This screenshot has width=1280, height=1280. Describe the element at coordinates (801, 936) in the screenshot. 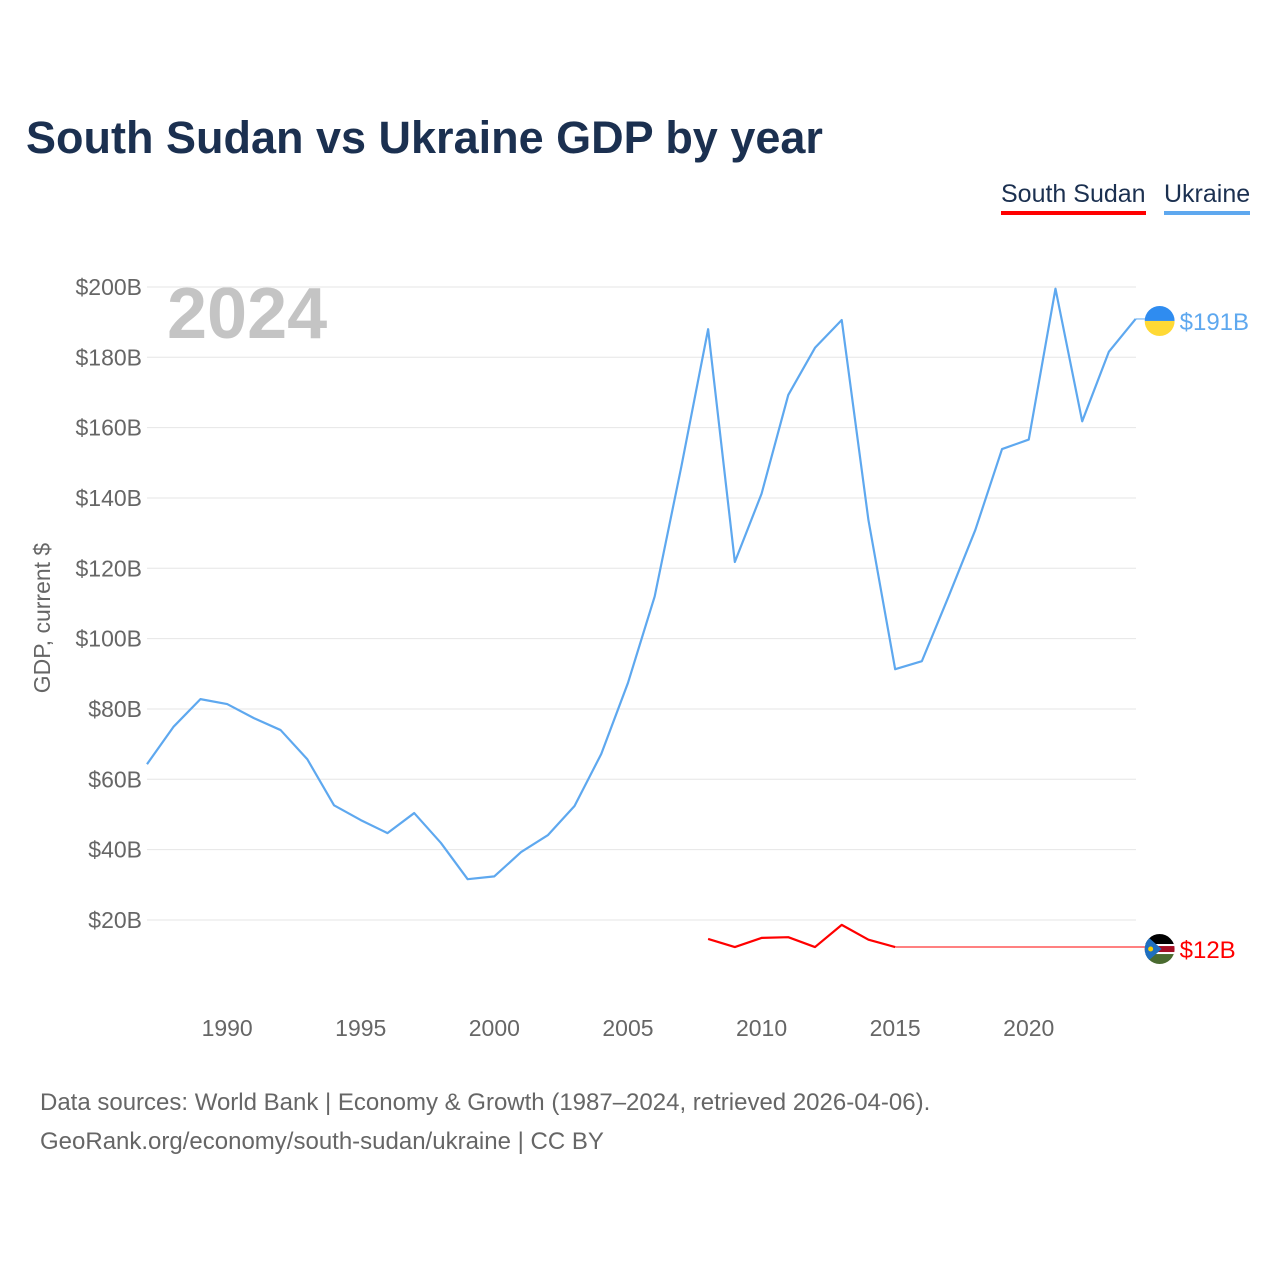

I see `series-line-south-sudan` at that location.